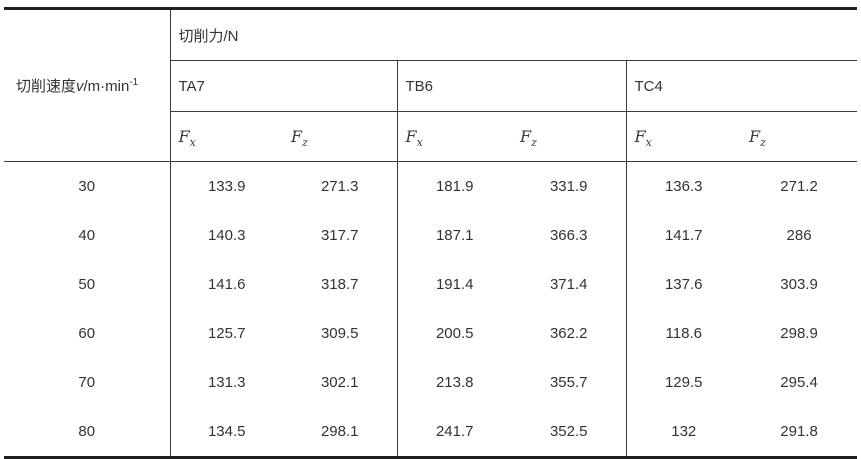 The image size is (861, 459). Describe the element at coordinates (80, 86) in the screenshot. I see `speed-symbol: v` at that location.